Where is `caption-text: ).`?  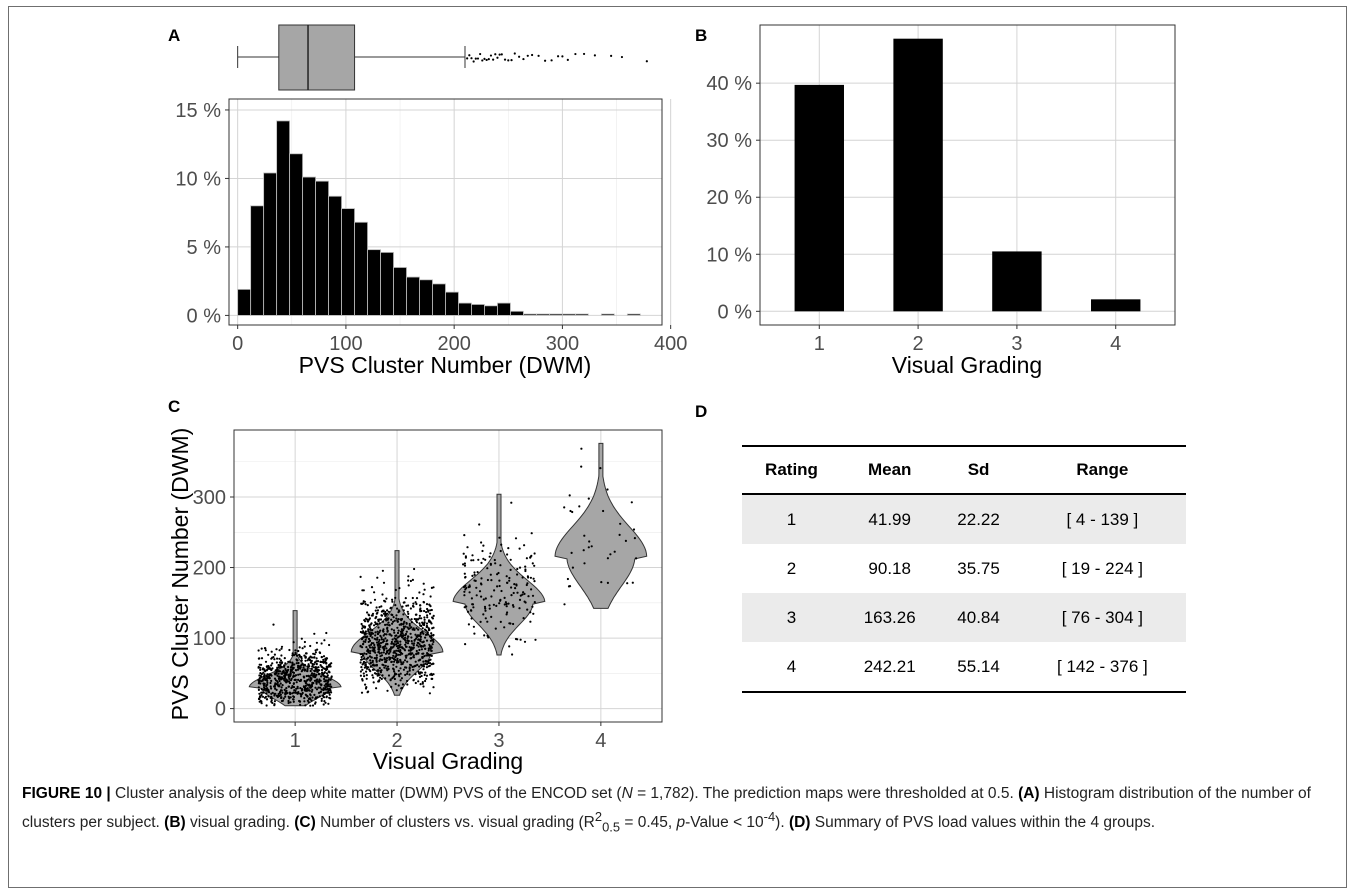 caption-text: ). is located at coordinates (782, 823).